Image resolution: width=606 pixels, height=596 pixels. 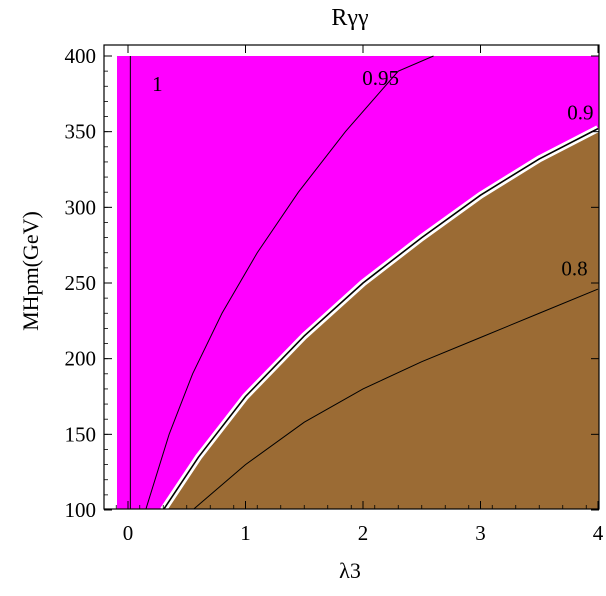 What do you see at coordinates (350, 18) in the screenshot?
I see `chart-title: Rγγ` at bounding box center [350, 18].